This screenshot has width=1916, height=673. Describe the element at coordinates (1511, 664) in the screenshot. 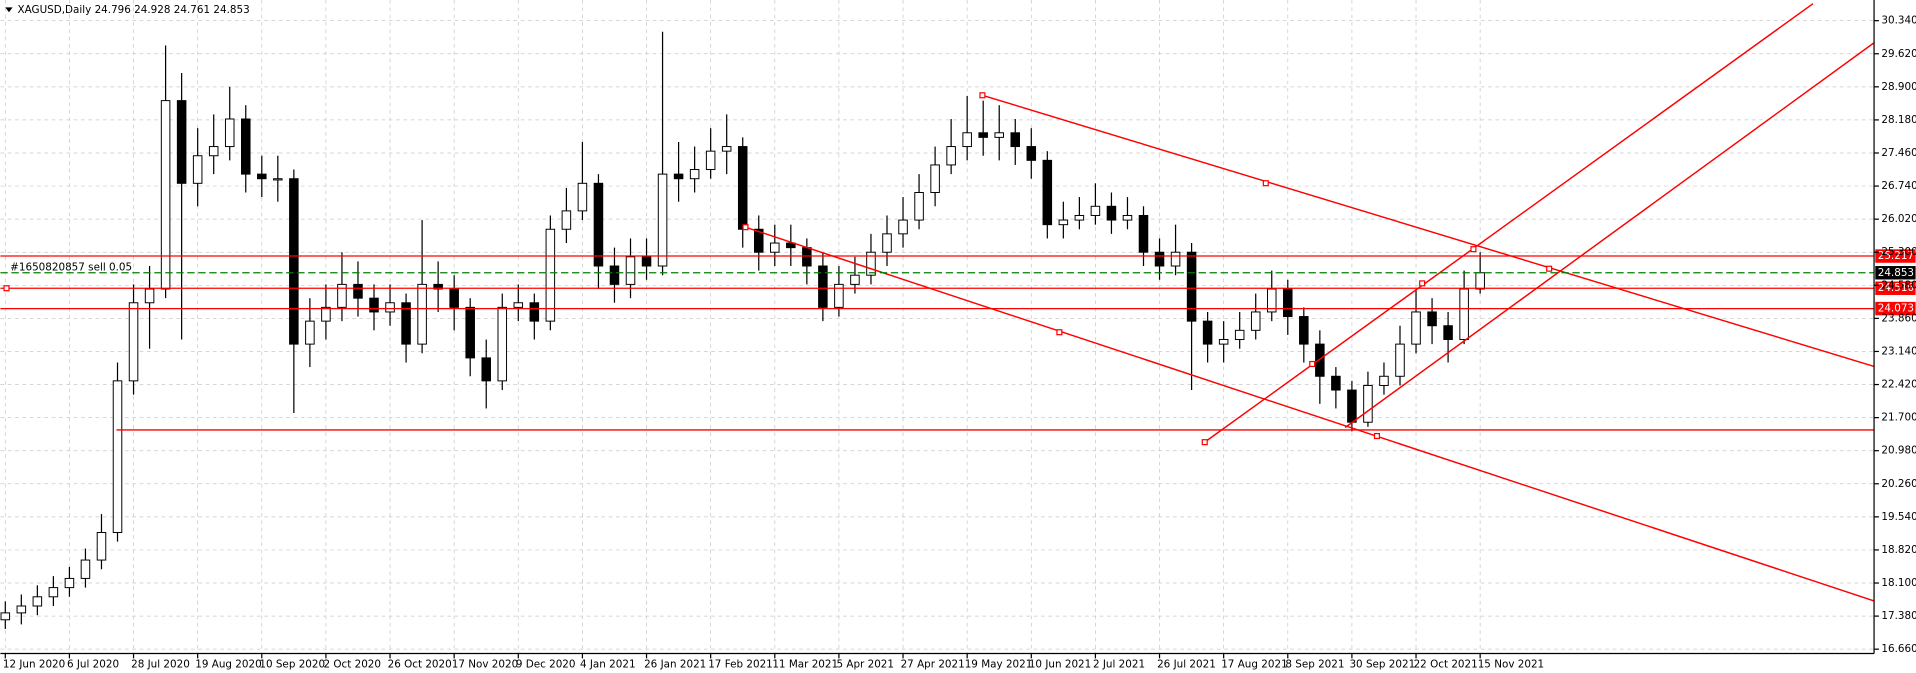

I see `x-tick-label: 15 Nov 2021` at that location.